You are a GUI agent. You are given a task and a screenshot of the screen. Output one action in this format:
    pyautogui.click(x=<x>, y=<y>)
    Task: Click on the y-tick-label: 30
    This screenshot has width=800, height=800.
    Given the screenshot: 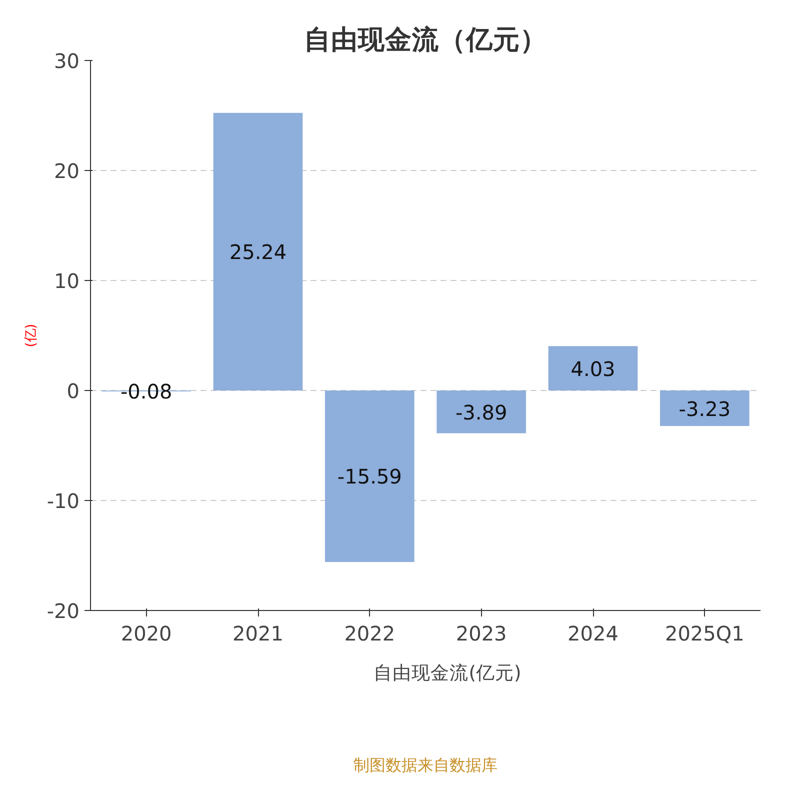 What is the action you would take?
    pyautogui.click(x=67, y=61)
    